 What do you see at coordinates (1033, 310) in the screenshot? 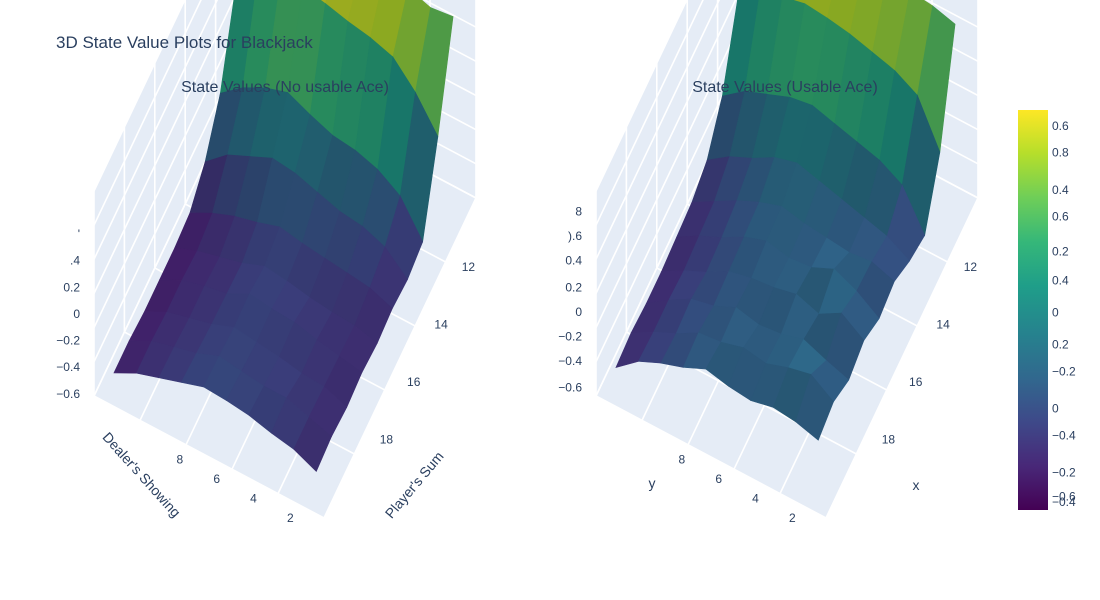
I see `colorbar-gradient` at bounding box center [1033, 310].